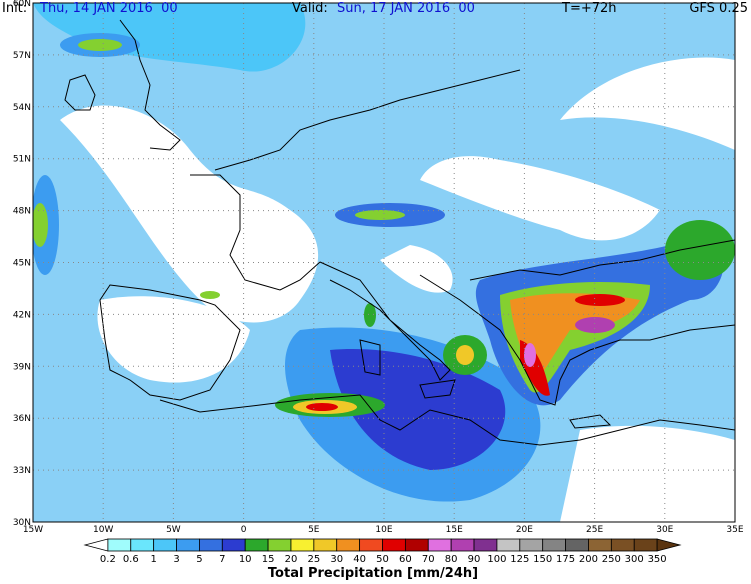 This screenshot has height=584, width=751. Describe the element at coordinates (519, 559) in the screenshot. I see `legend-label: 125` at that location.